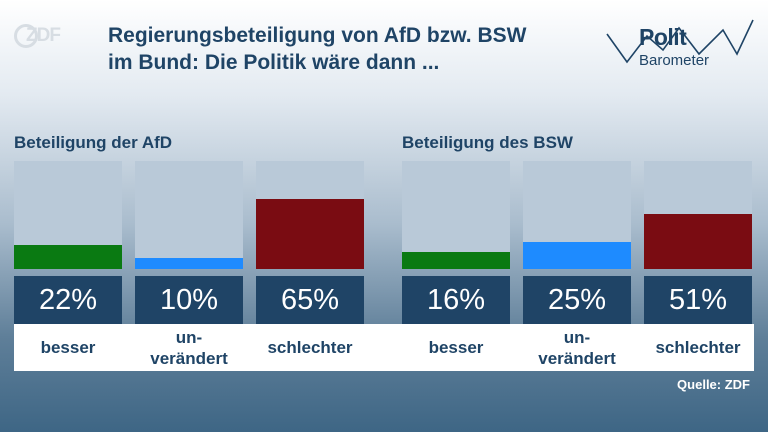  What do you see at coordinates (577, 300) in the screenshot?
I see `value-label-bsw-unverändert: 25%` at bounding box center [577, 300].